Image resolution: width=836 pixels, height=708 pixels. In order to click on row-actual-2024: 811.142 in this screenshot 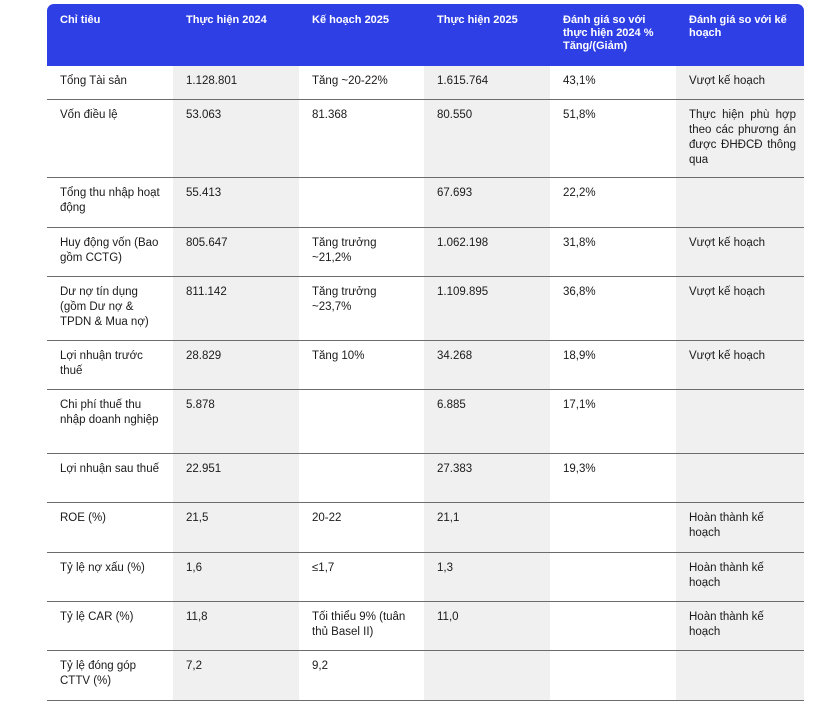, I will do `click(236, 308)`.